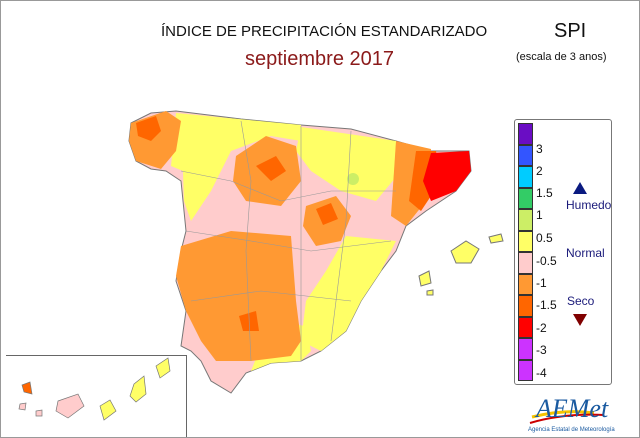 The image size is (640, 438). I want to click on legend-label: -2, so click(541, 328).